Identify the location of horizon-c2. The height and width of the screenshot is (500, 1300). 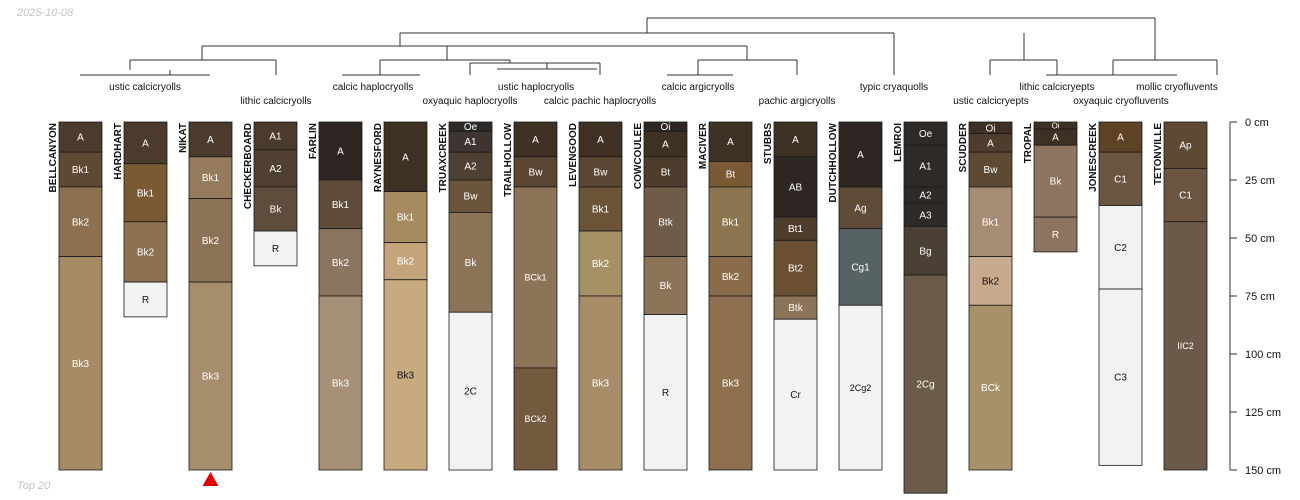
(1120, 247).